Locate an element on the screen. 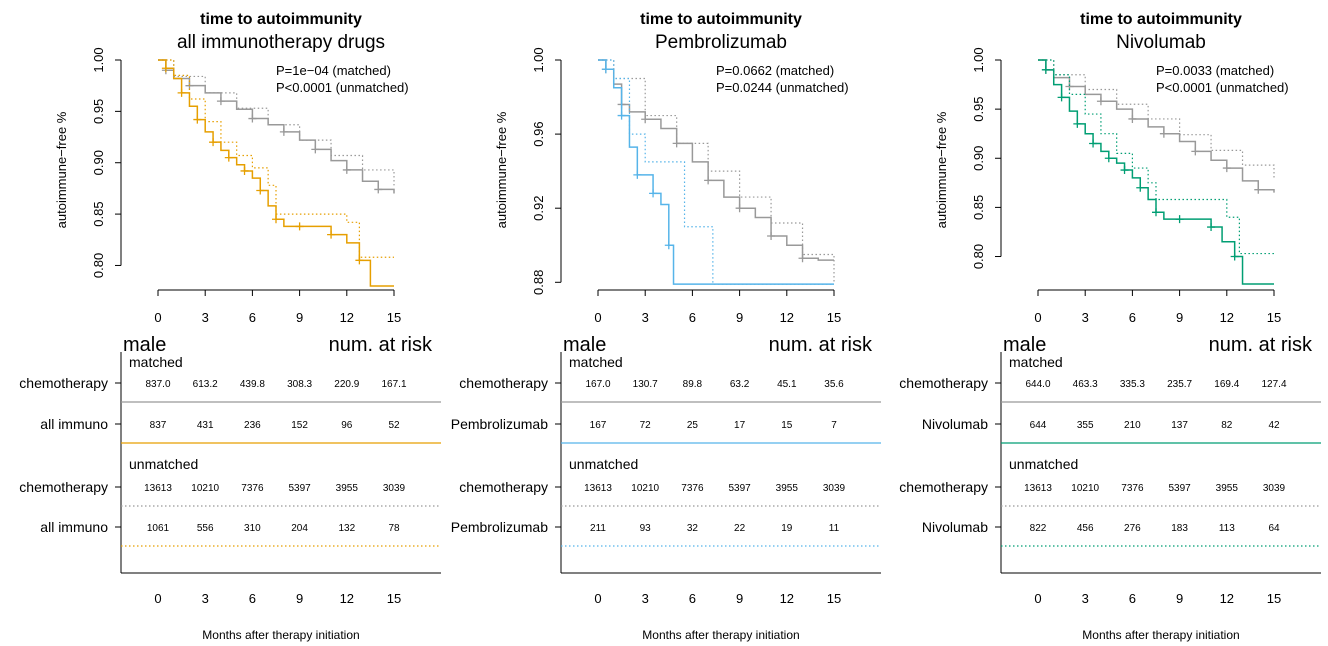 This screenshot has height=646, width=1328. risk-value: 644.0 is located at coordinates (1037, 384).